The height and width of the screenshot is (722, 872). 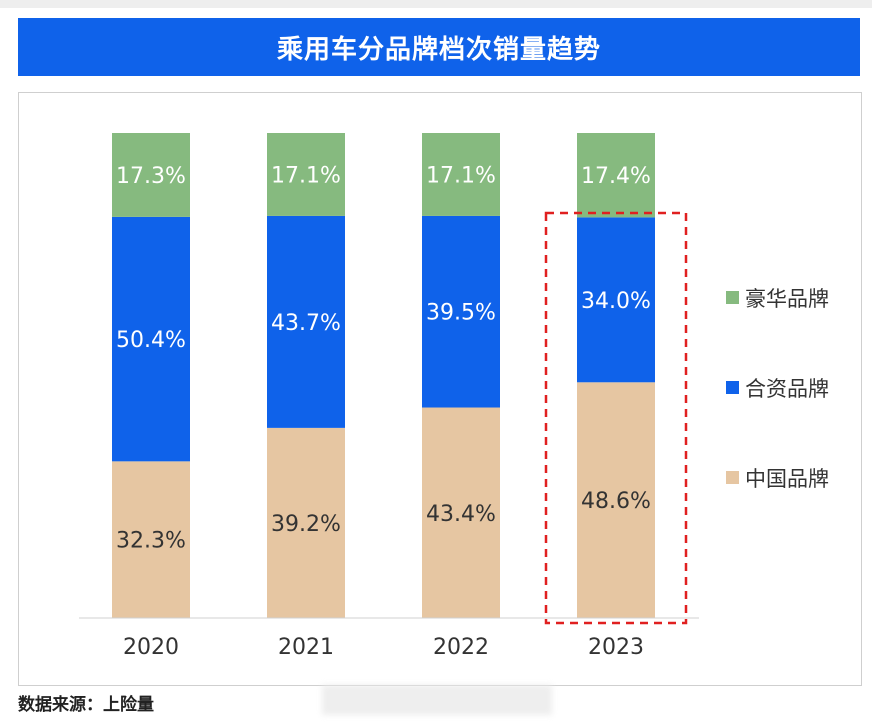 I want to click on chart-title-banner: 乘用车分品牌档次销量趋势, so click(x=439, y=47).